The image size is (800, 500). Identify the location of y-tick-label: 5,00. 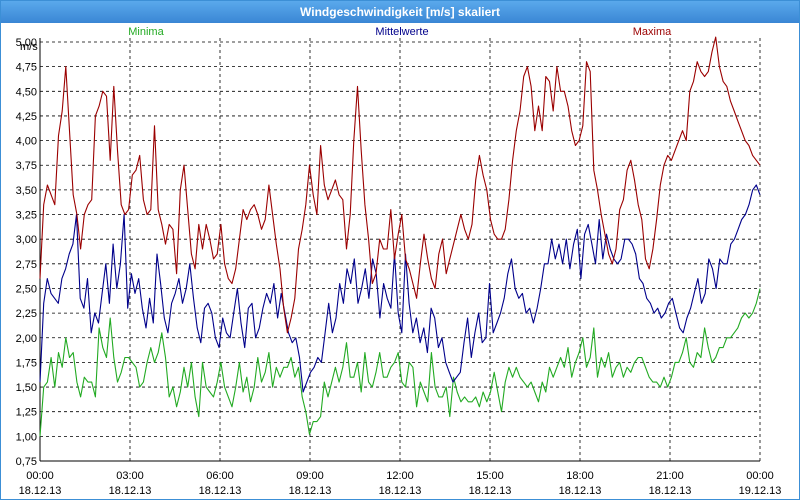
(26, 43).